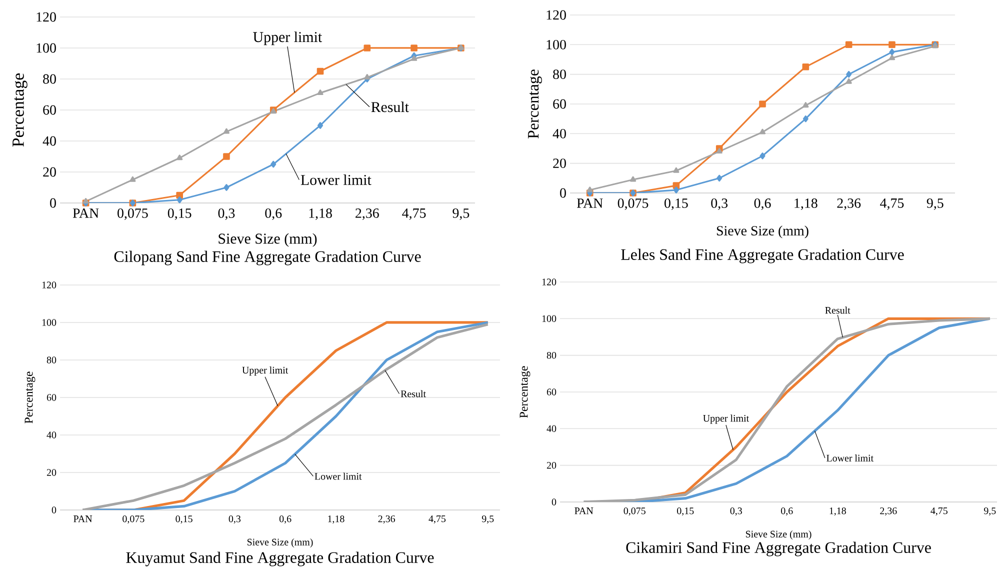 This screenshot has width=1000, height=575. I want to click on series-label: Result, so click(390, 107).